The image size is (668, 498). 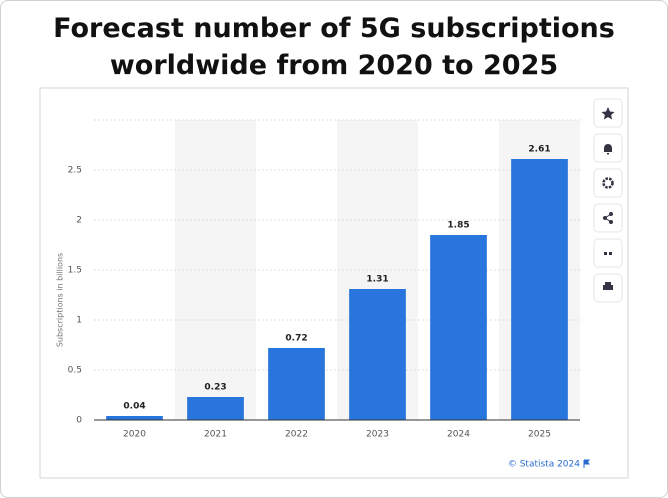 I want to click on value-label: 0.23, so click(x=215, y=388).